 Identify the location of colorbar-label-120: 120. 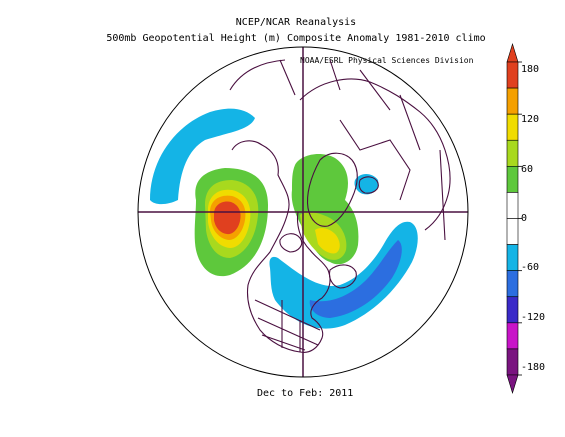
(530, 119).